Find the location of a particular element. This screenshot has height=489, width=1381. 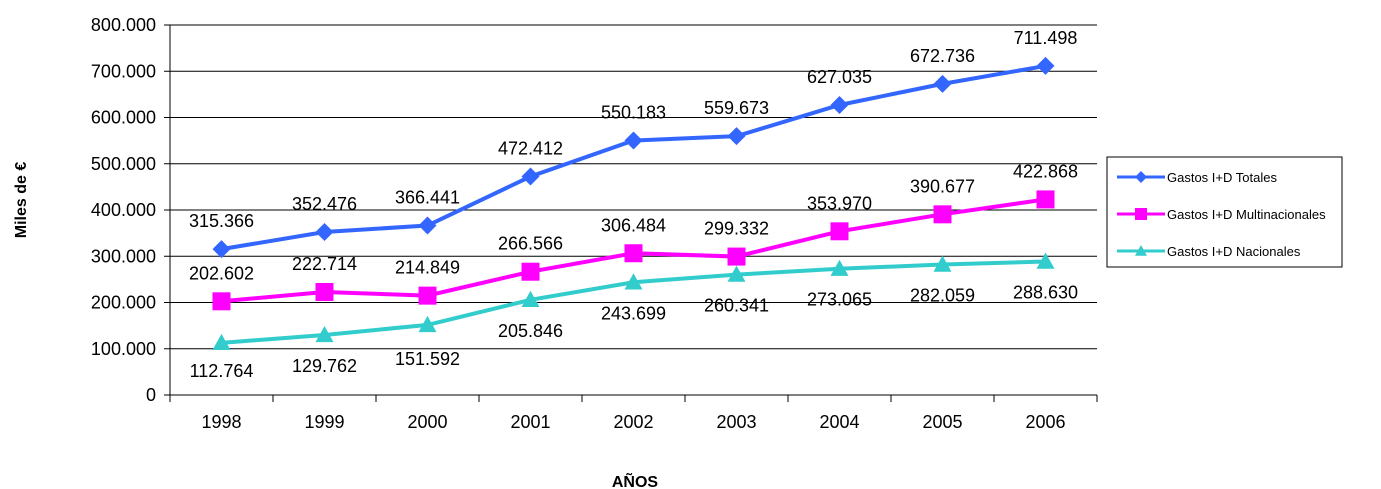

data-label: 559.673 is located at coordinates (736, 108).